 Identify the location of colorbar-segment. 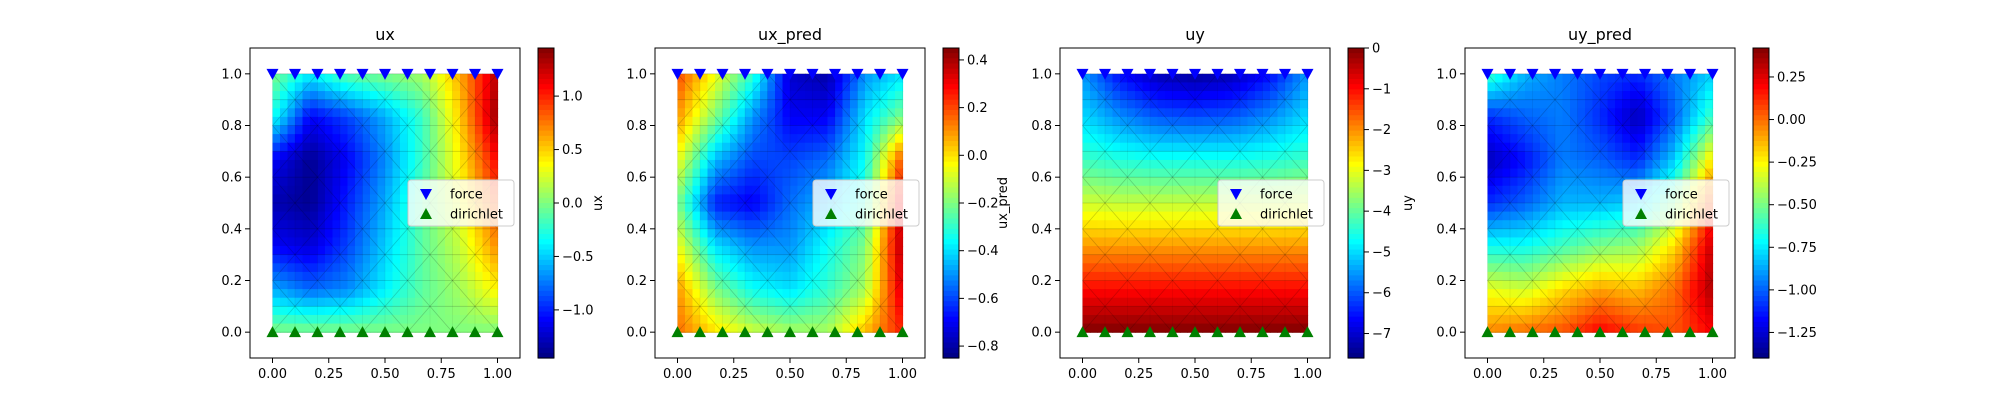
(951, 113).